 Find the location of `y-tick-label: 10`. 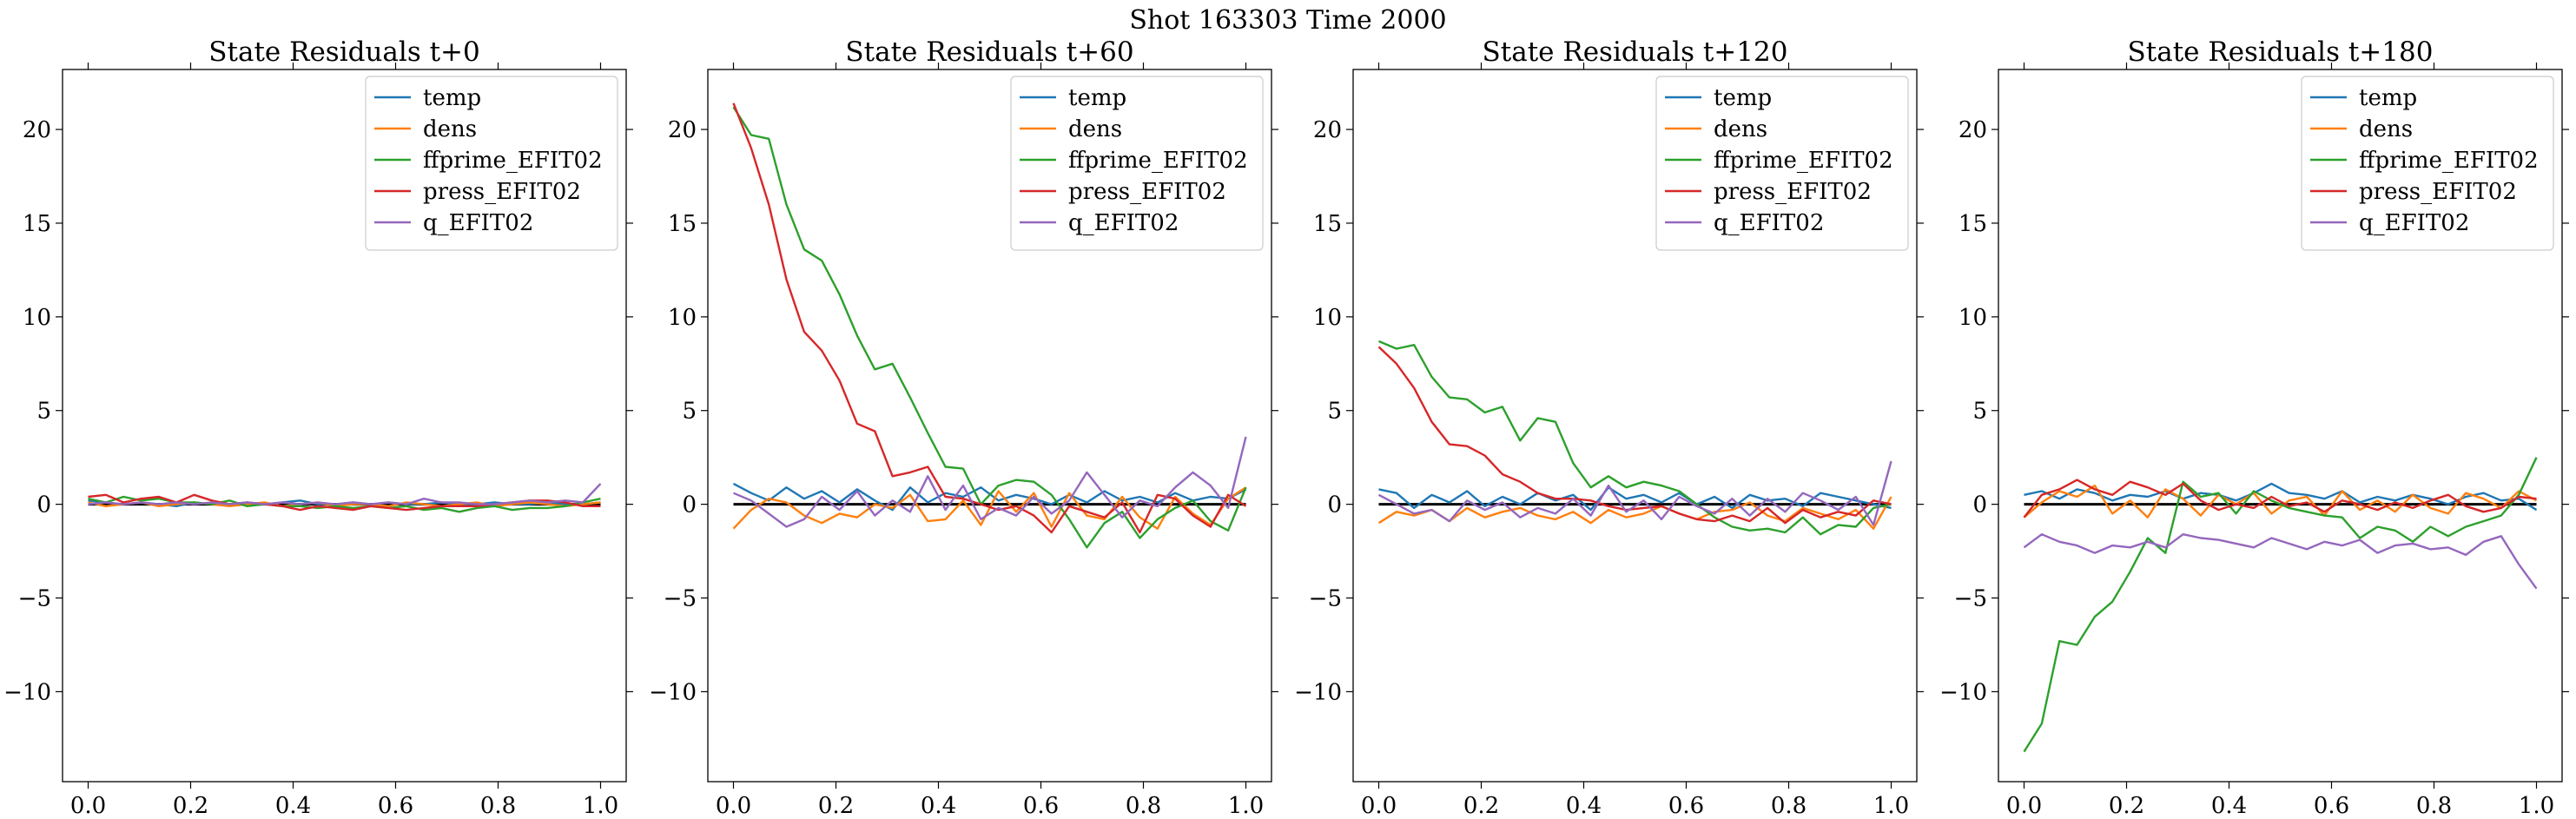

y-tick-label: 10 is located at coordinates (37, 318).